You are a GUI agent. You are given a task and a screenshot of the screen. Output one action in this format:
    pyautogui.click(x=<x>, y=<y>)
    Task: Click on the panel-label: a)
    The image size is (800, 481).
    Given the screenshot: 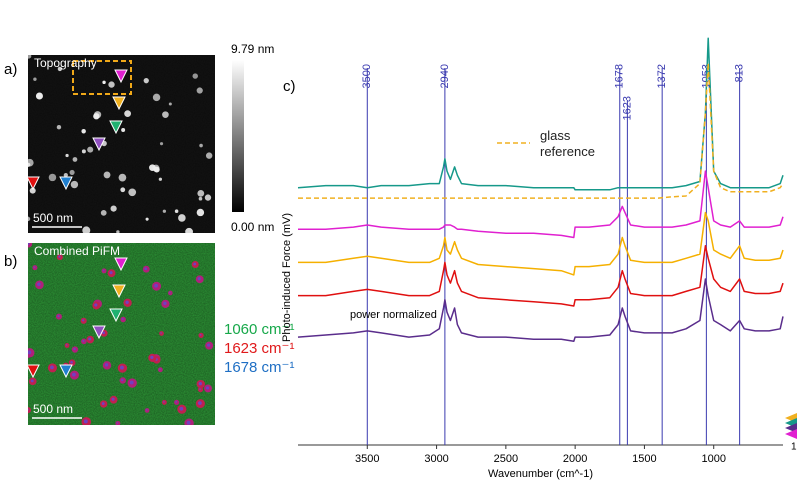 What is the action you would take?
    pyautogui.click(x=10, y=69)
    